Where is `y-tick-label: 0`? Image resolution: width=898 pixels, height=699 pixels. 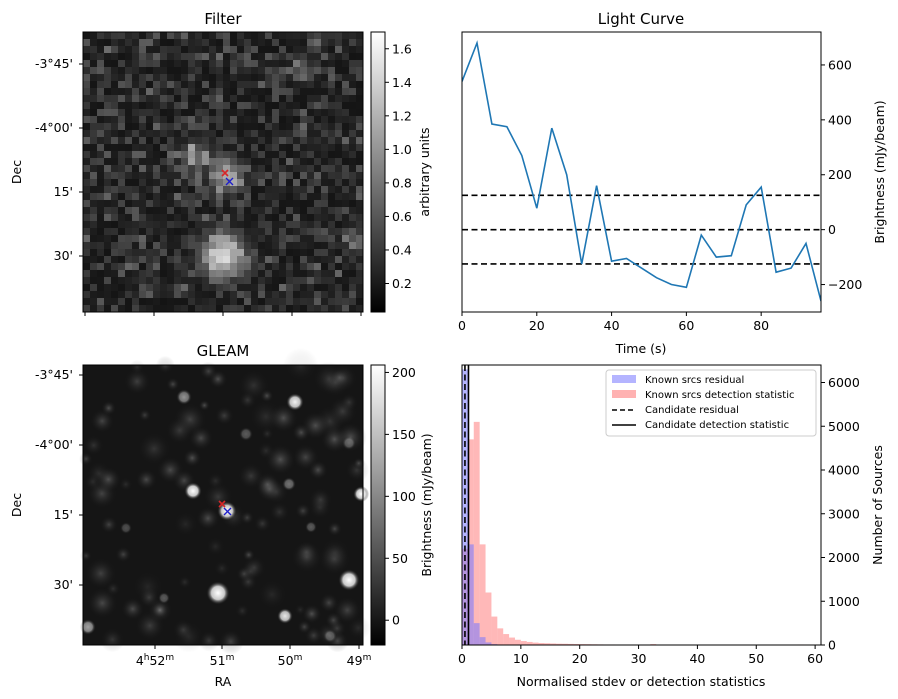
y-tick-label: 0 is located at coordinates (832, 645).